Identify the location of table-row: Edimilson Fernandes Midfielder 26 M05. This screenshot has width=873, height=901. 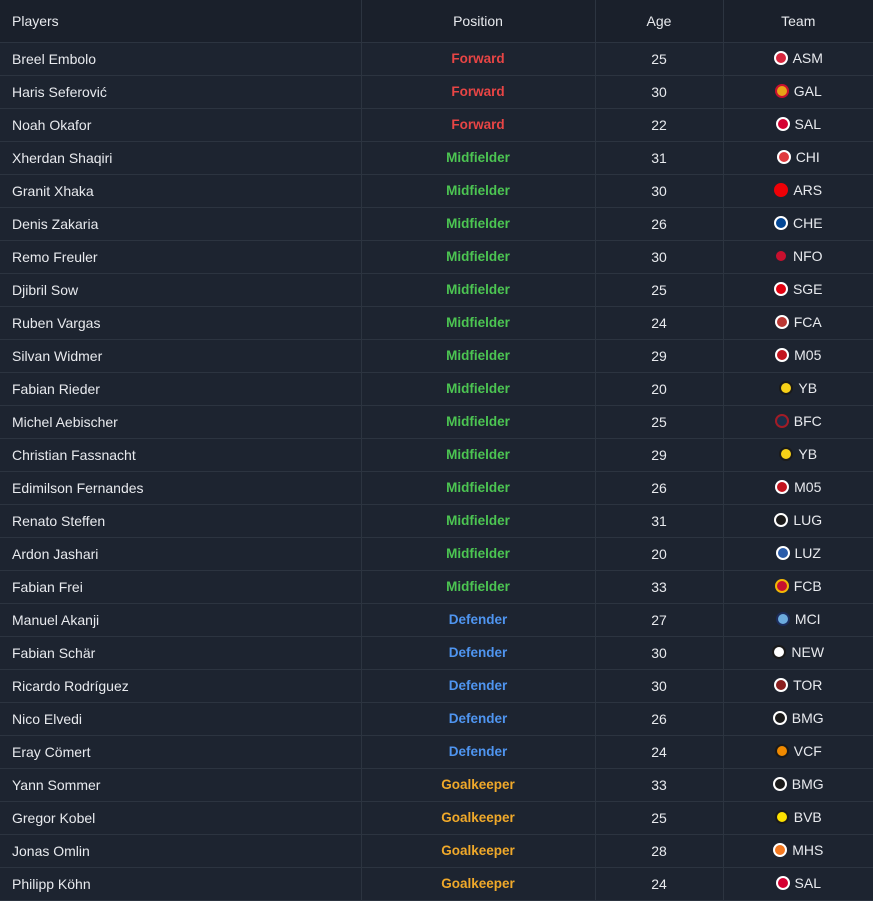
(436, 488).